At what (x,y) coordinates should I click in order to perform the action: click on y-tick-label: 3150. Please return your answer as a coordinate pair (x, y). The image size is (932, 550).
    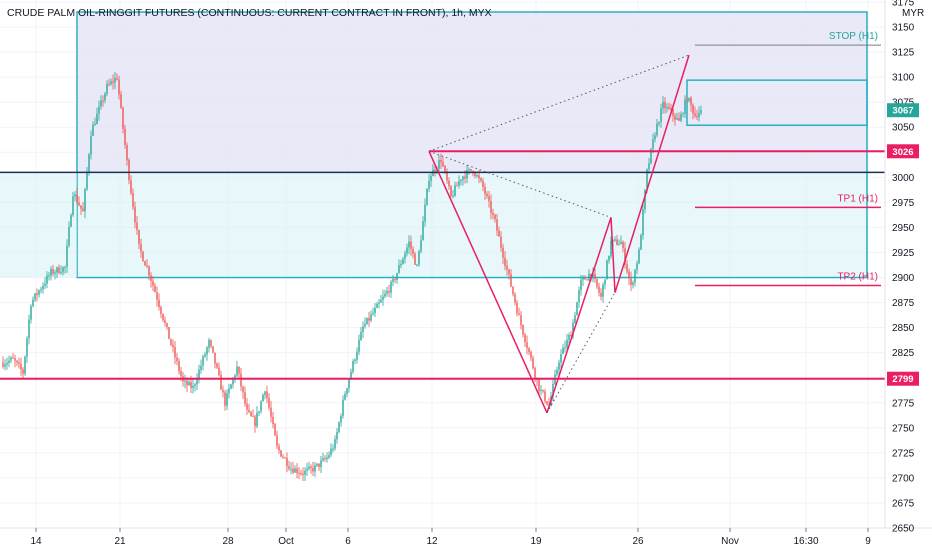
    Looking at the image, I should click on (903, 28).